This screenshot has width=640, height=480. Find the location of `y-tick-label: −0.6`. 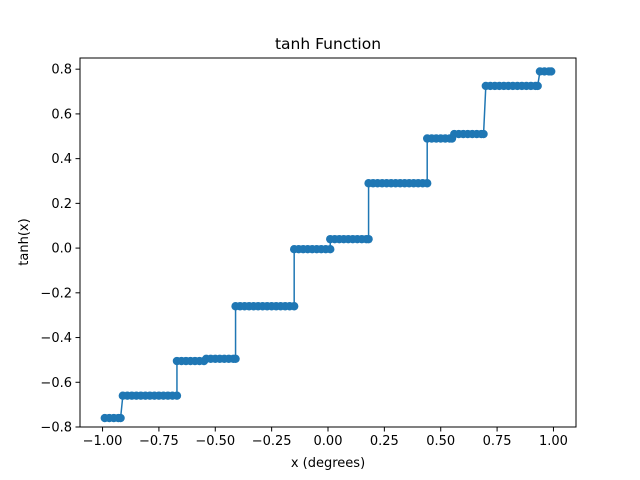

y-tick-label: −0.6 is located at coordinates (56, 383).